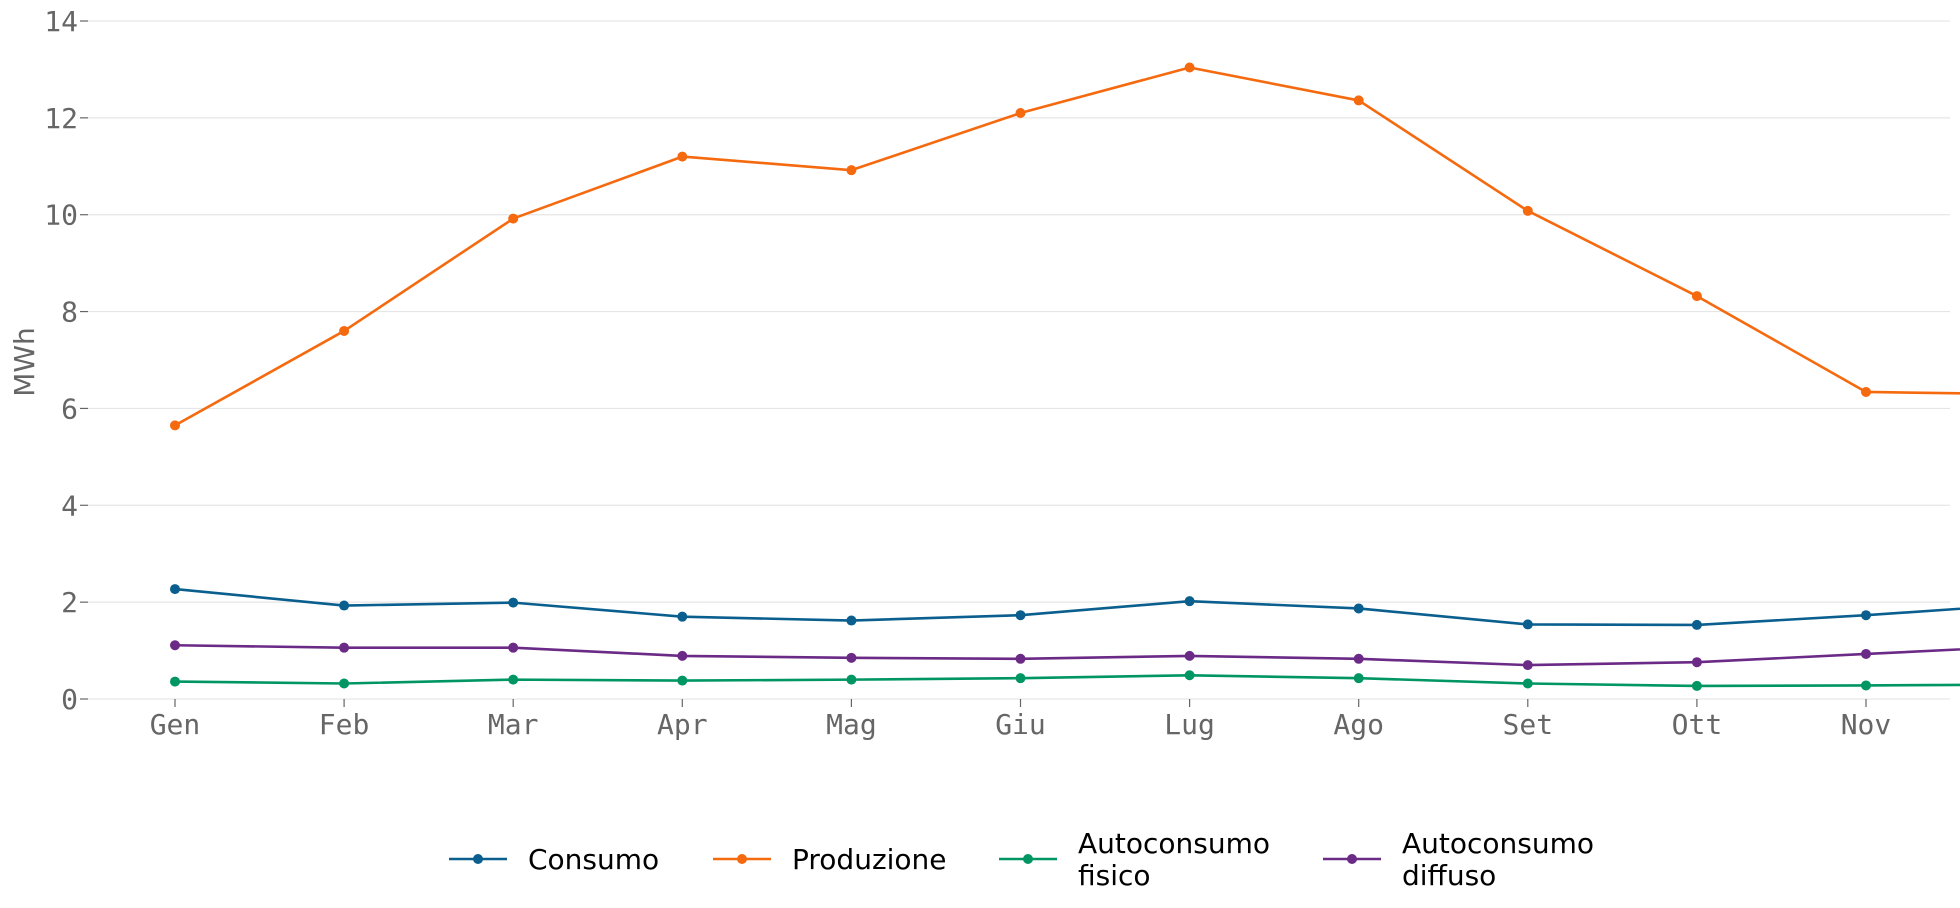  Describe the element at coordinates (69, 312) in the screenshot. I see `y-tick-label: 8` at that location.